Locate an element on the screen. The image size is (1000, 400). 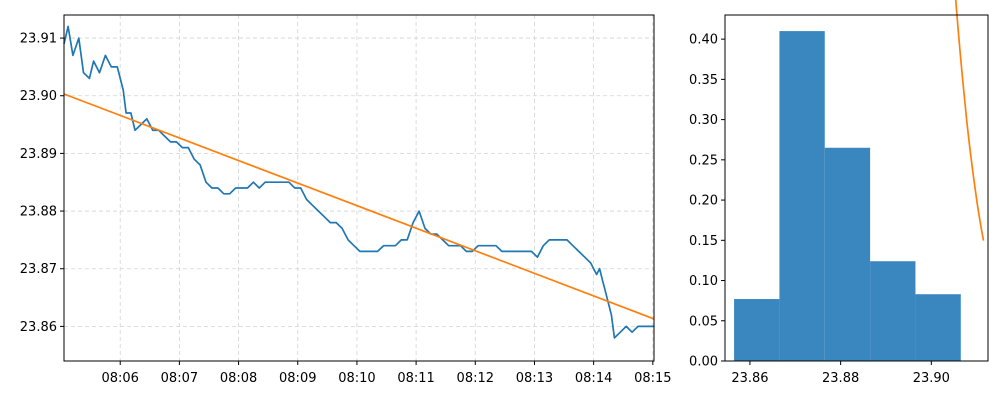
y-tick-label: 0.10 is located at coordinates (703, 281).